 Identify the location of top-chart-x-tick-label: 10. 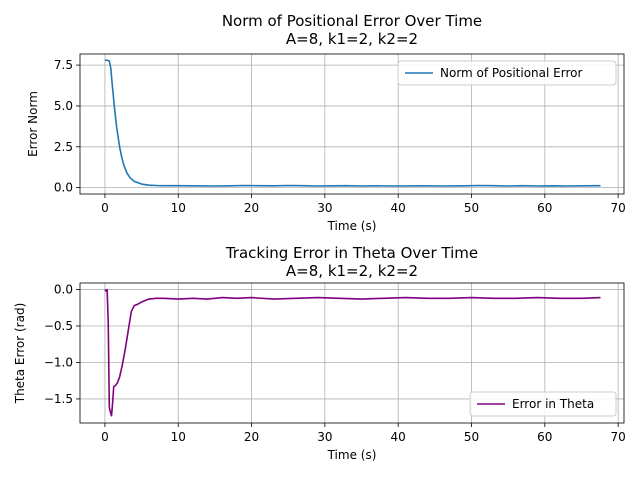
(178, 208).